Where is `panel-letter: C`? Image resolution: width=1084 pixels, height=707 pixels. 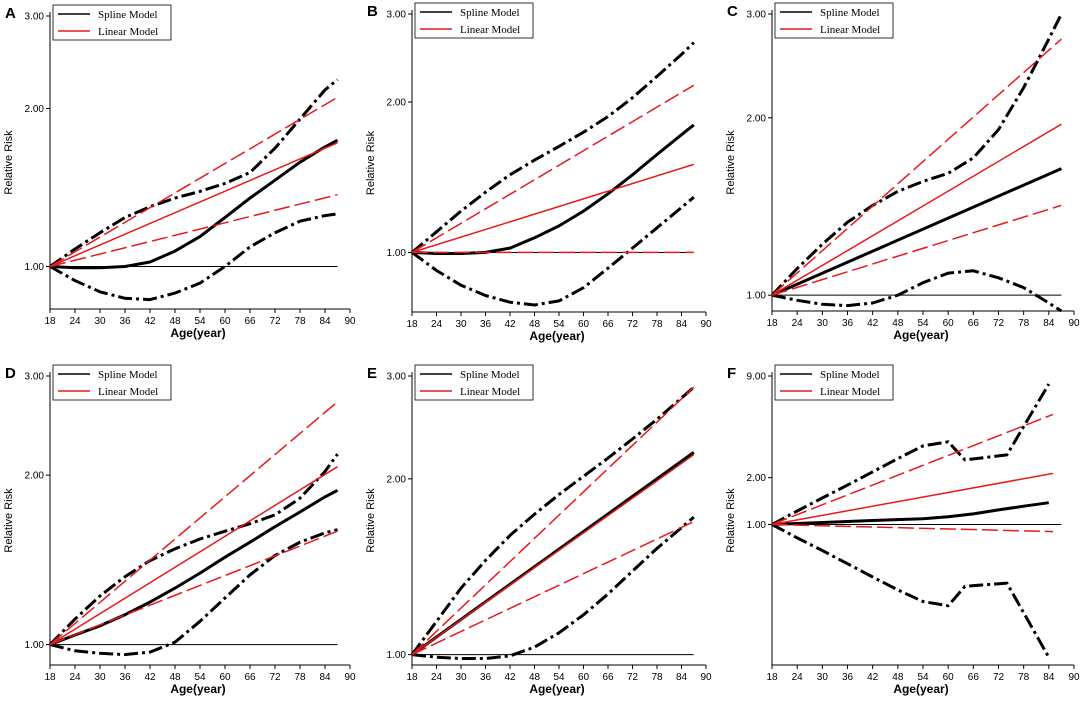 panel-letter: C is located at coordinates (732, 11).